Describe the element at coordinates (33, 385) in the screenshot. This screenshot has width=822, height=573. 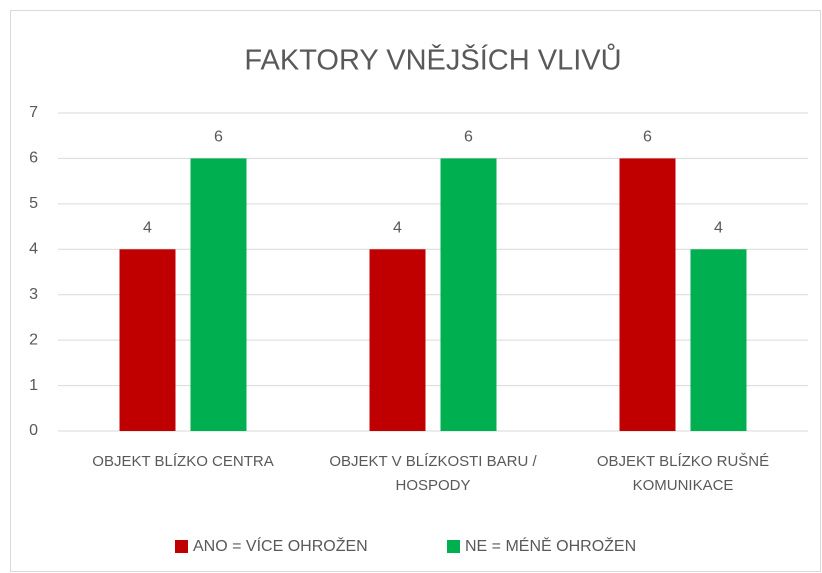
I see `y-tick-label: 1` at that location.